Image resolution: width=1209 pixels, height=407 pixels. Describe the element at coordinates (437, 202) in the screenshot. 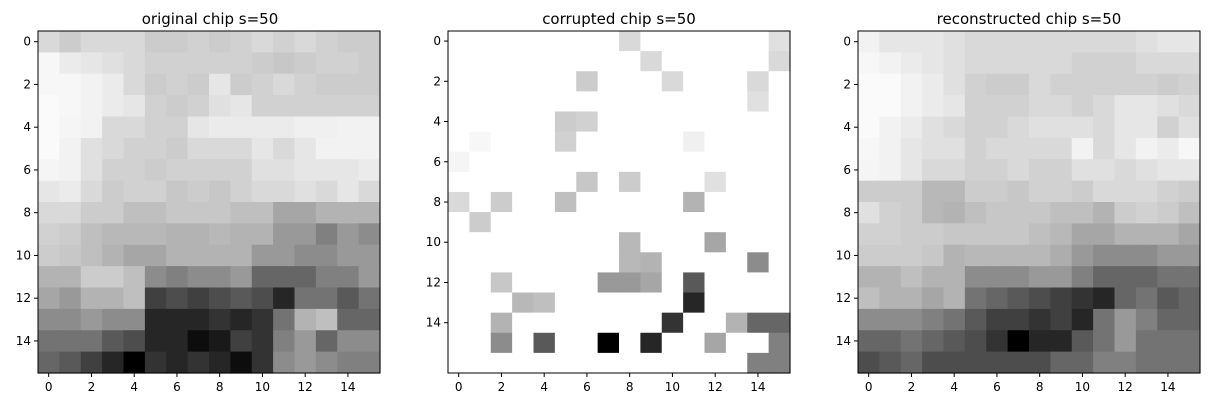

I see `y-tick-label: 8` at that location.